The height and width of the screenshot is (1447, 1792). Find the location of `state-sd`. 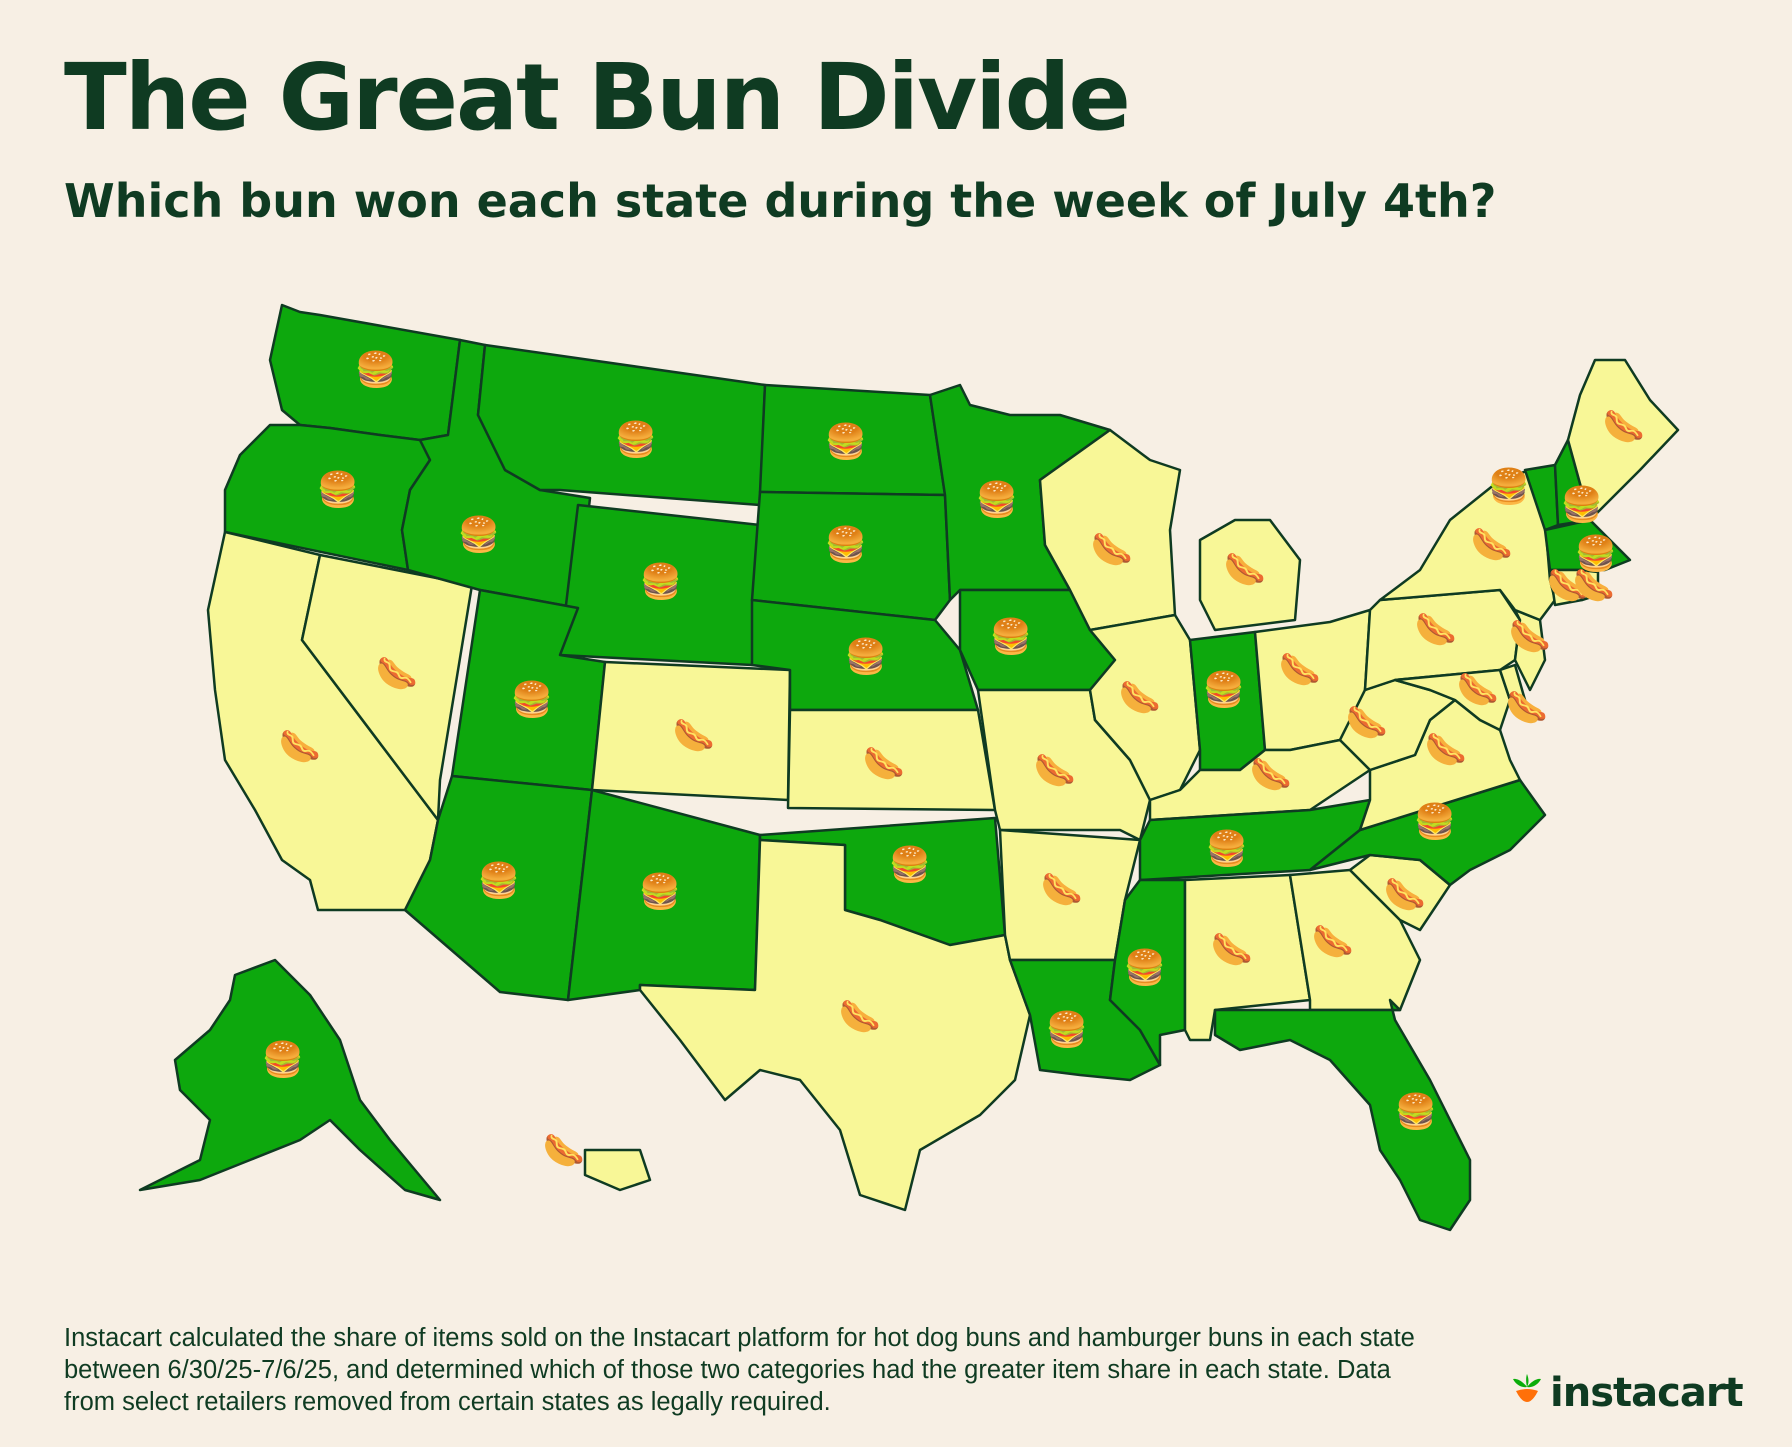

state-sd is located at coordinates (851, 556).